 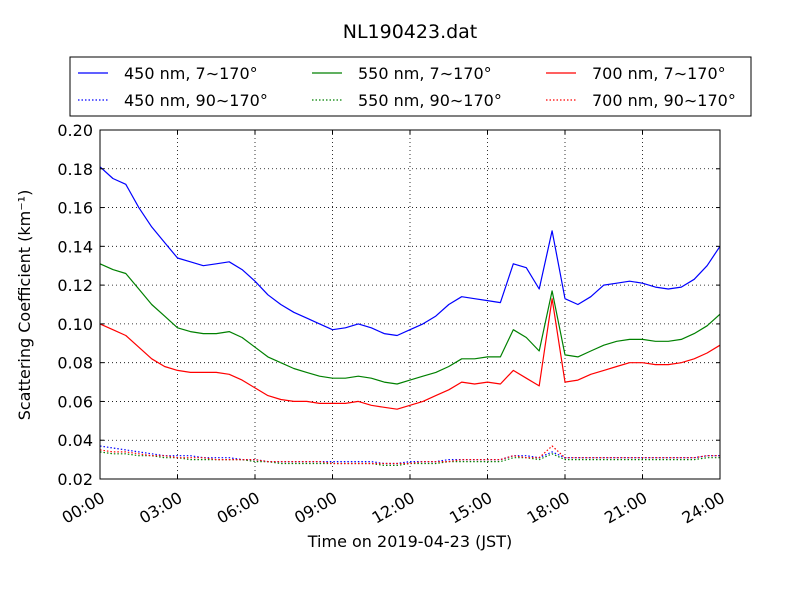 I want to click on legend-label-6: 700 nm, 90∼170°, so click(x=664, y=100).